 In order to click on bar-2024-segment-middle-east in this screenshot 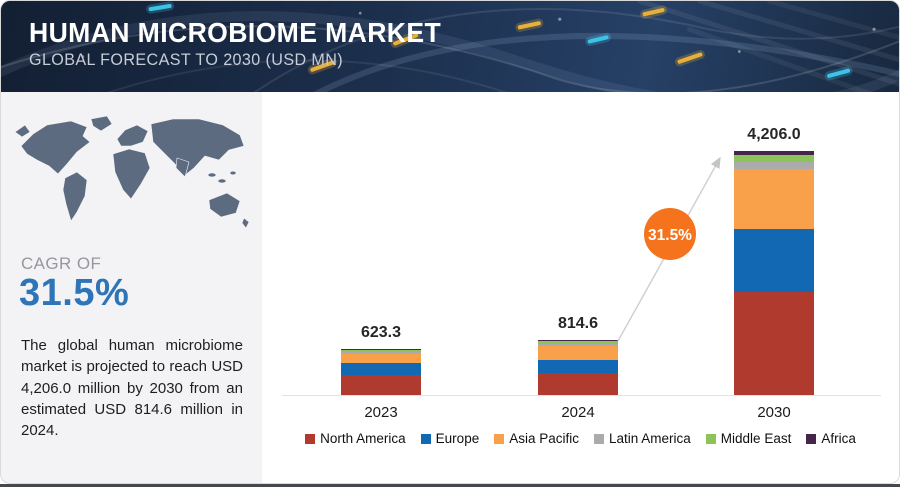, I will do `click(578, 342)`.